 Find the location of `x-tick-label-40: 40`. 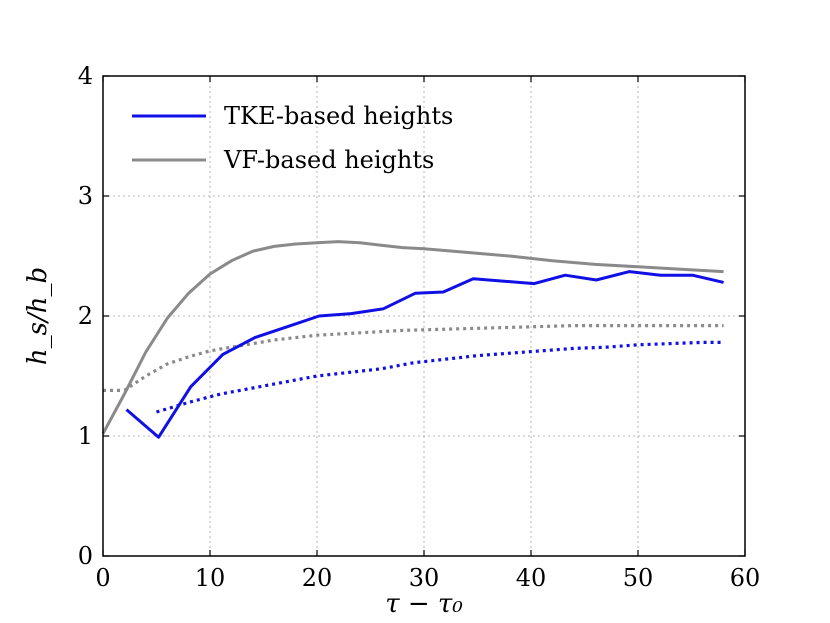

x-tick-label-40: 40 is located at coordinates (531, 578).